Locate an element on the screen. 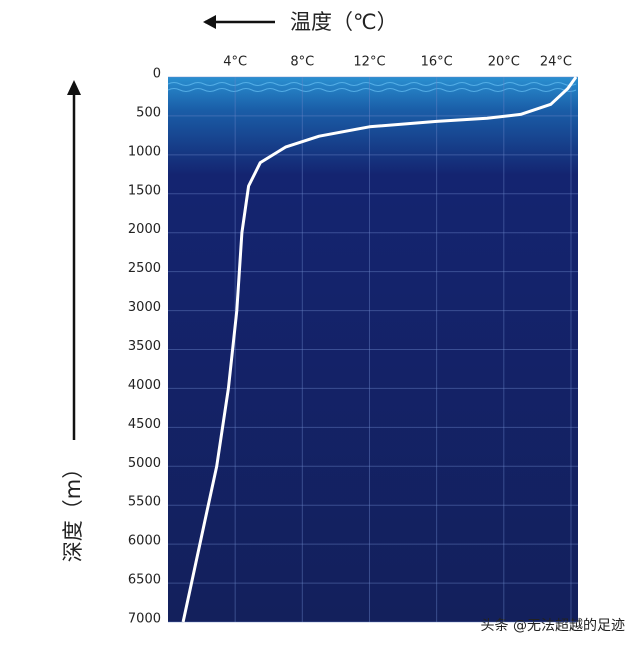 The image size is (640, 647). y-tick-label: 0 is located at coordinates (157, 74).